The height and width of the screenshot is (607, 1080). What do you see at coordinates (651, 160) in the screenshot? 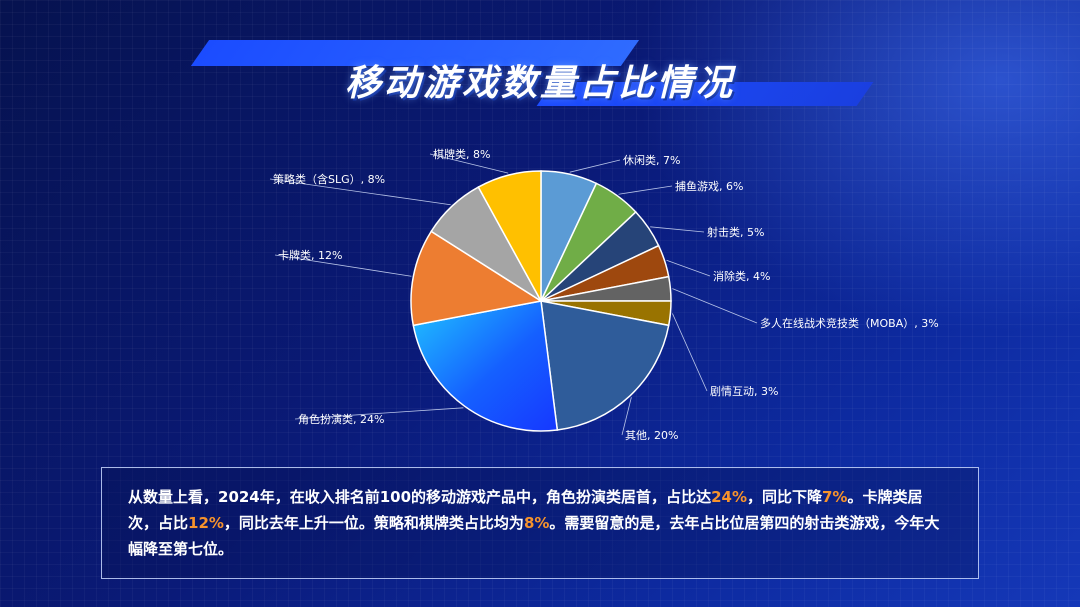
I see `slice-label: 休闲类, 7%` at bounding box center [651, 160].